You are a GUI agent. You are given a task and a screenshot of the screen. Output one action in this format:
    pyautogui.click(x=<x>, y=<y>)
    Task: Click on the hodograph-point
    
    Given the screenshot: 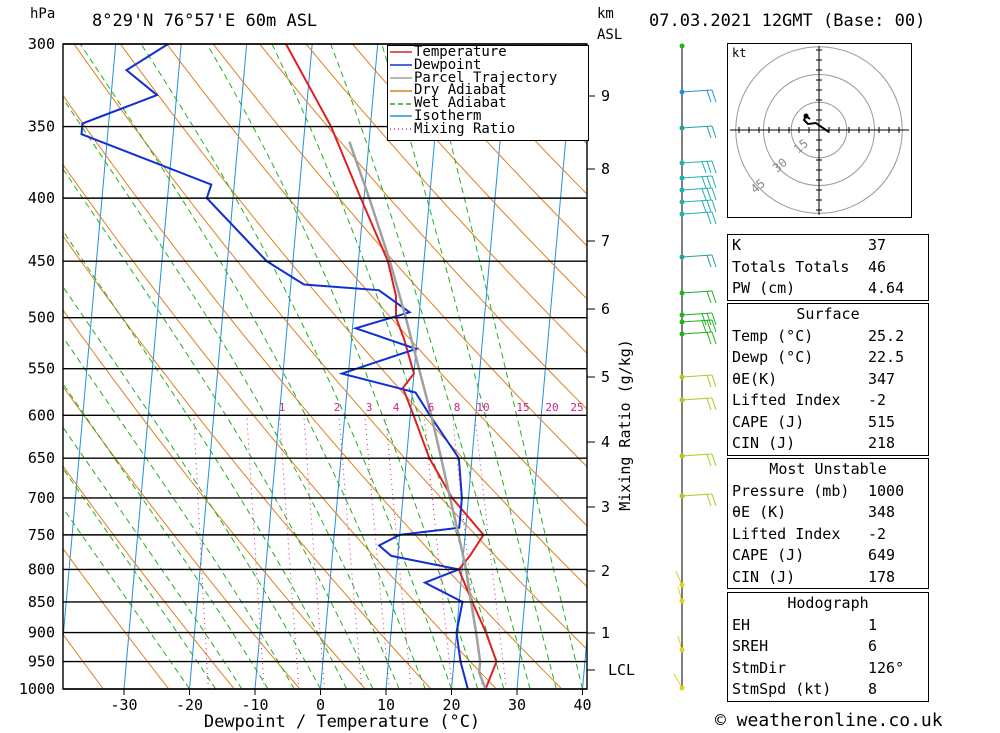 What is the action you would take?
    pyautogui.click(x=806, y=116)
    